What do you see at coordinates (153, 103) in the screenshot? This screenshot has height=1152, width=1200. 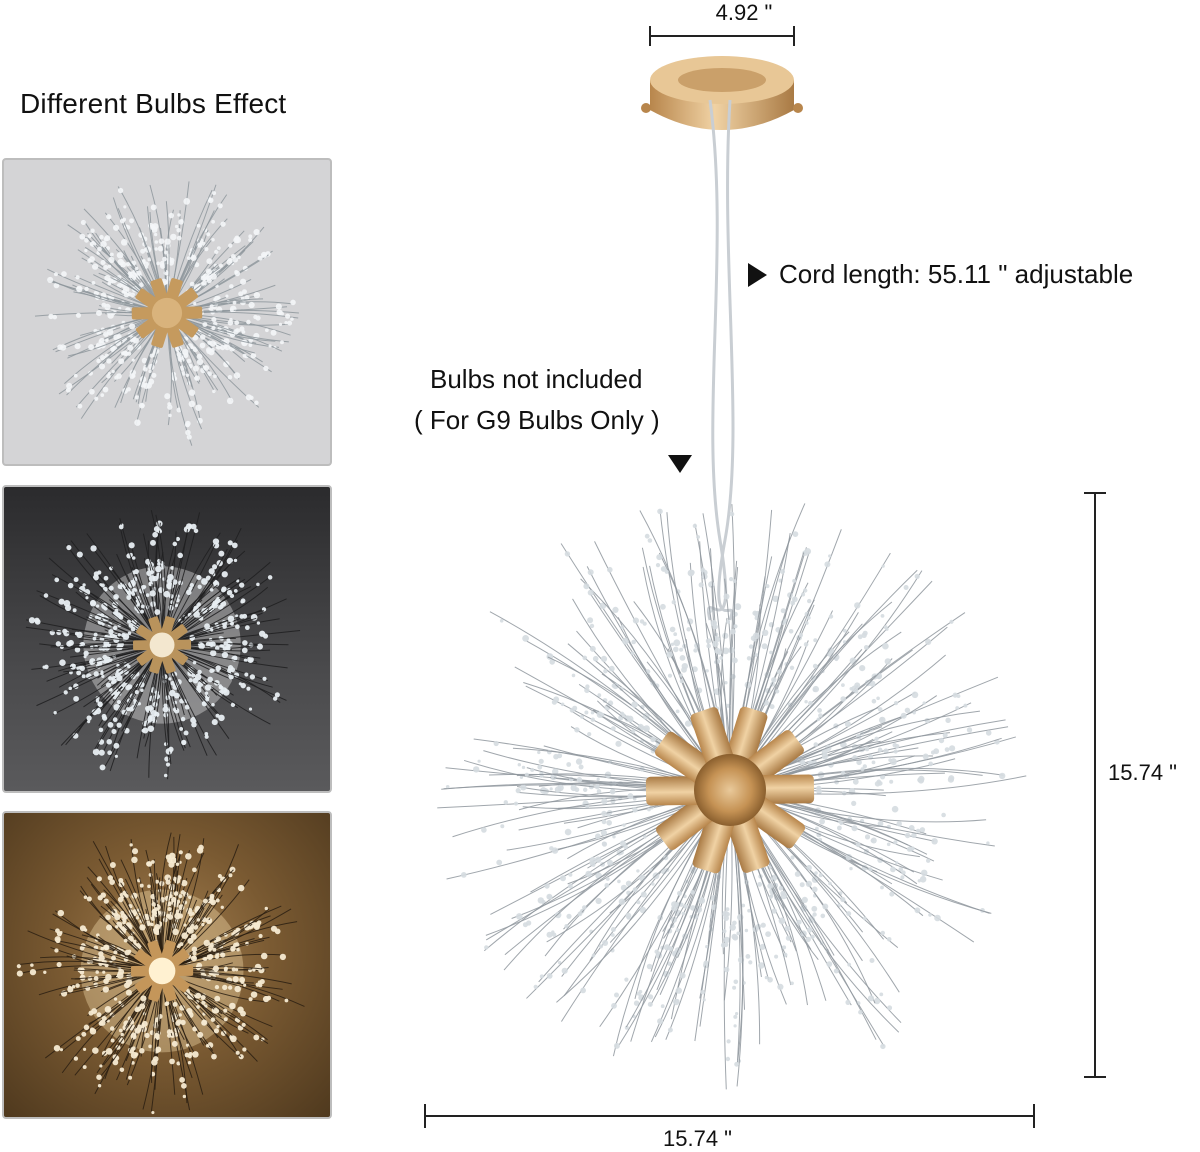 I see `panel-title: Different Bulbs Effect` at bounding box center [153, 103].